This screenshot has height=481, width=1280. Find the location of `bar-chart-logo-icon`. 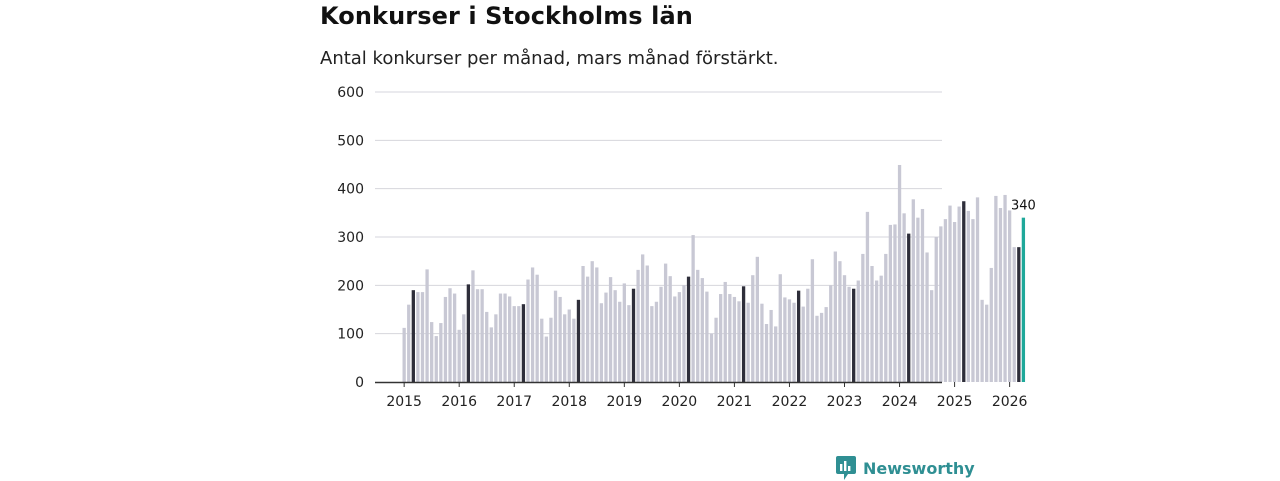

bar-chart-logo-icon is located at coordinates (846, 468).